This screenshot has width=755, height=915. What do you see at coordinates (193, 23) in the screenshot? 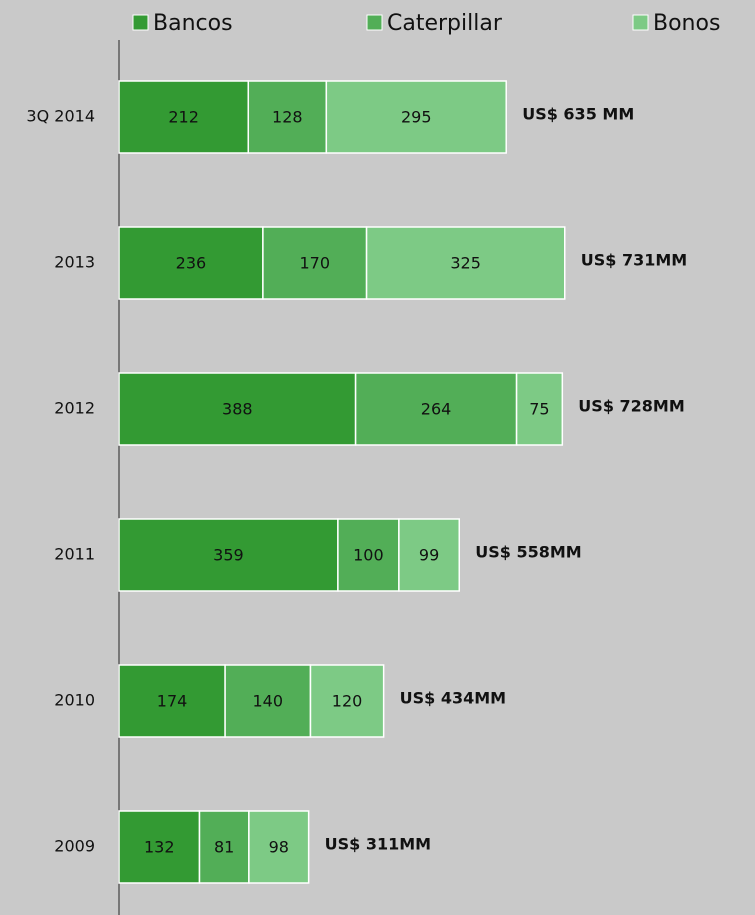
I see `legend-label: Bancos` at bounding box center [193, 23].